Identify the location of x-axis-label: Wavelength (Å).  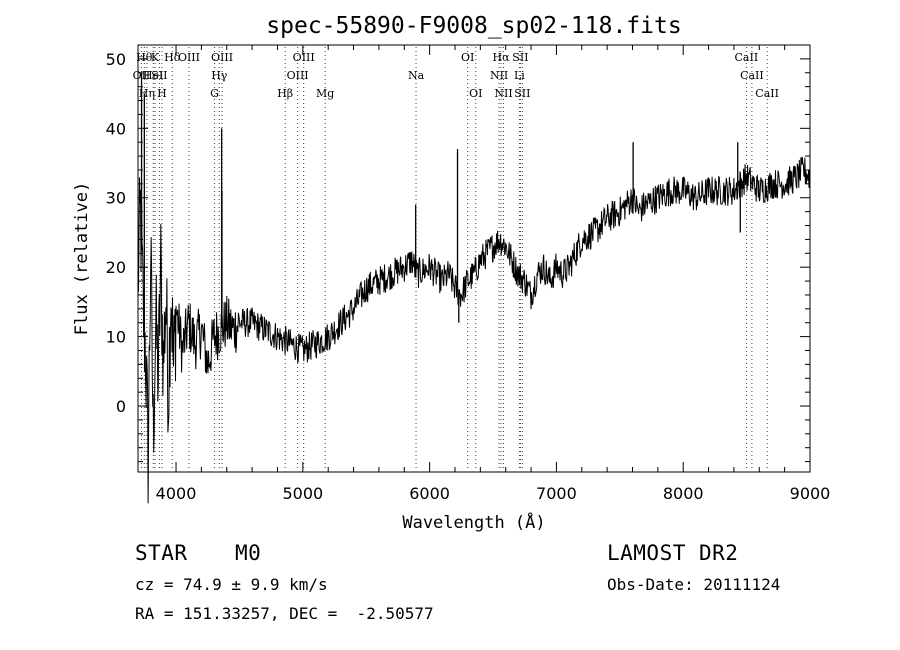
(473, 522).